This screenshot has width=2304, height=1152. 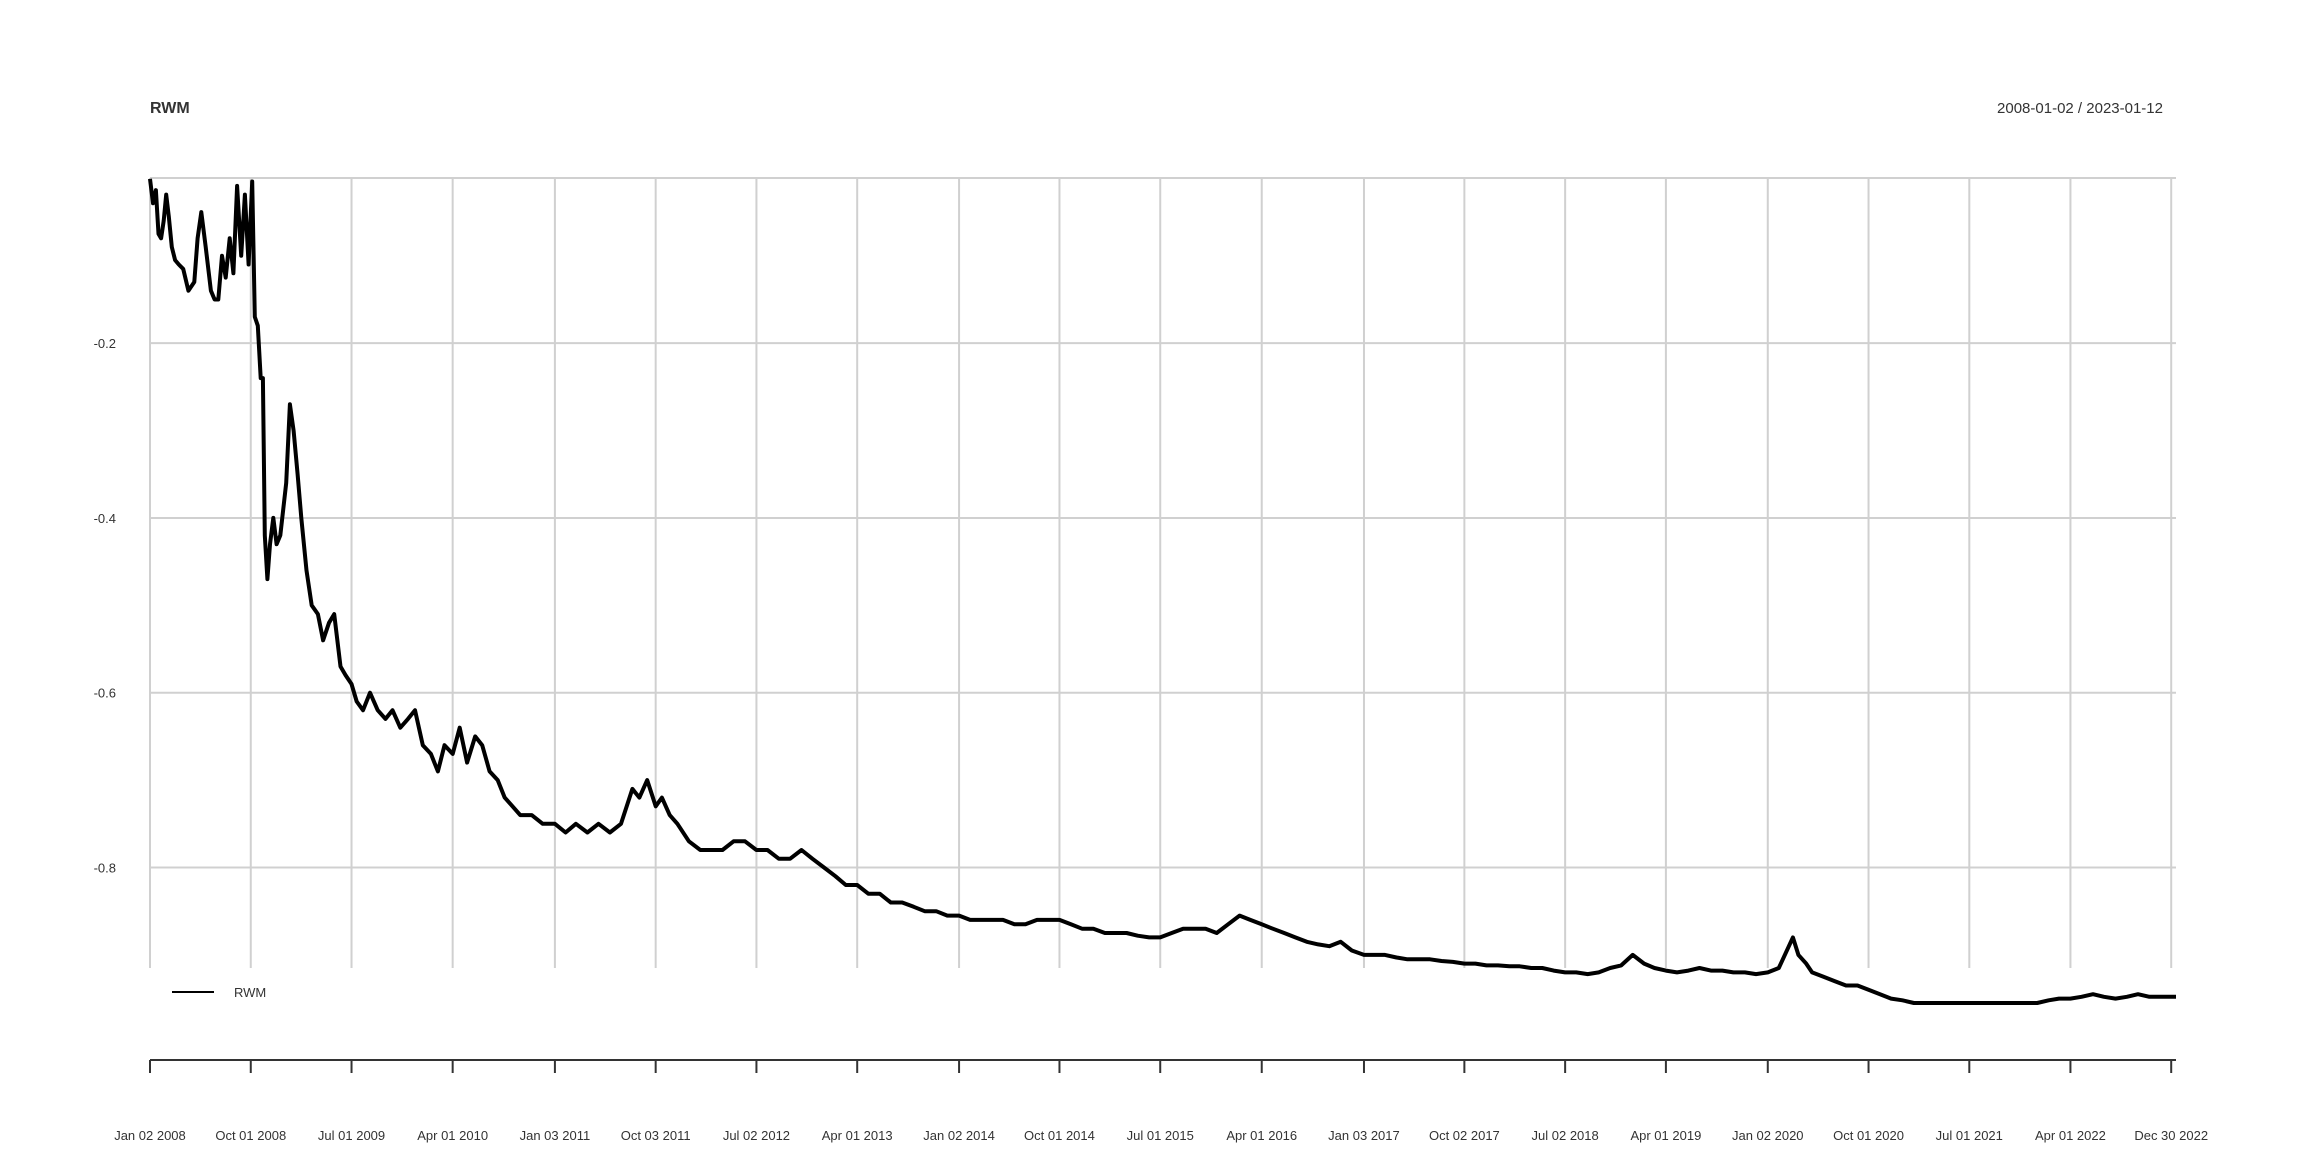 I want to click on x-axis-tick-label: Apr 01 2013, so click(x=857, y=1135).